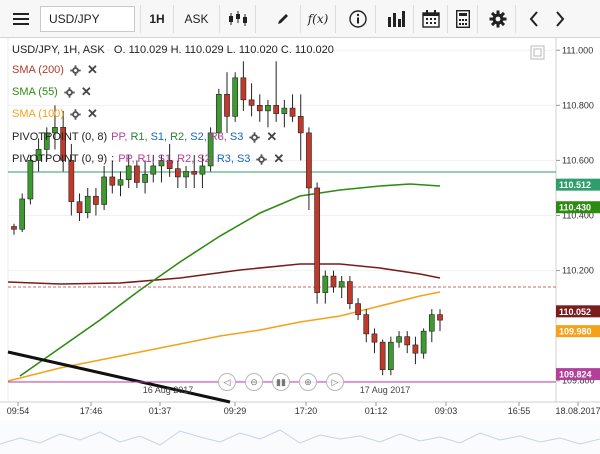 The width and height of the screenshot is (600, 454). I want to click on sma-100-settings, so click(75, 114).